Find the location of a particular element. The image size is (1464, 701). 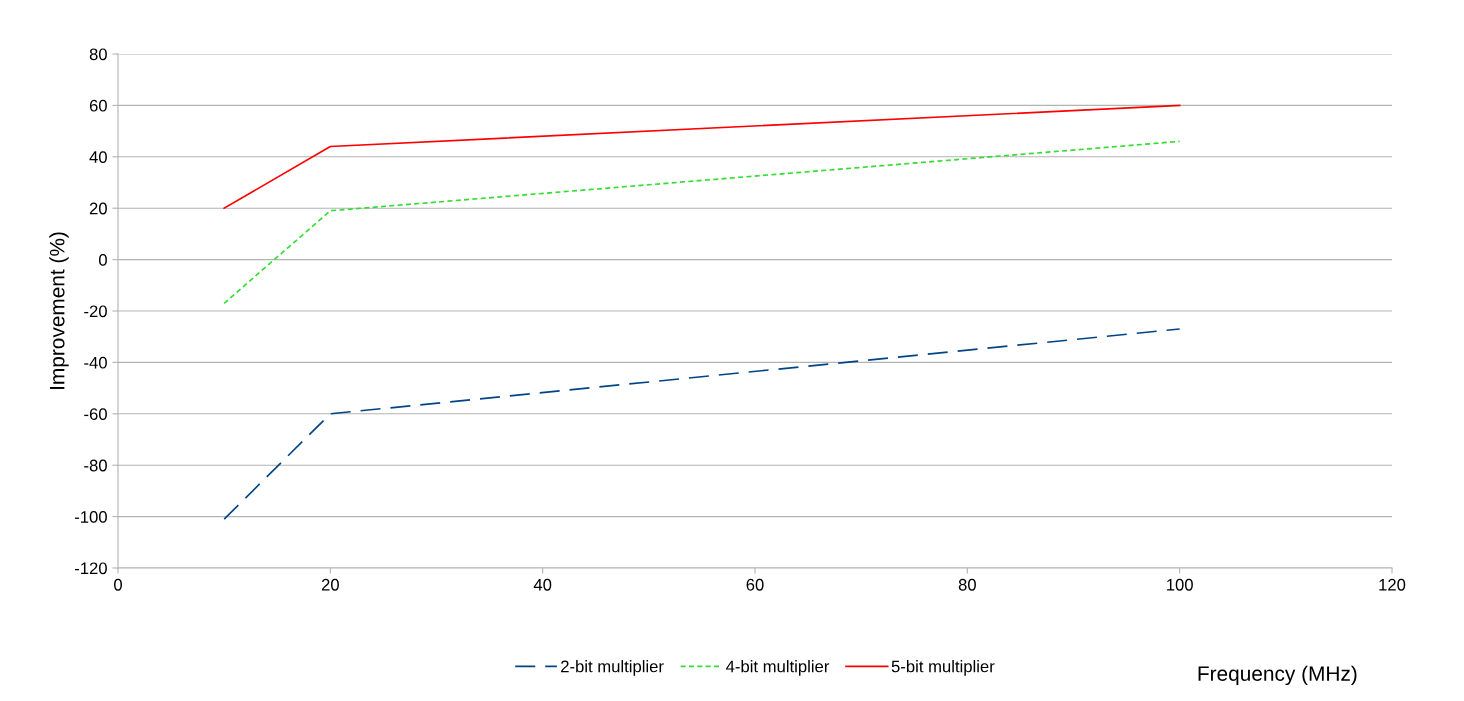

y-tick-label: 60 is located at coordinates (98, 105).